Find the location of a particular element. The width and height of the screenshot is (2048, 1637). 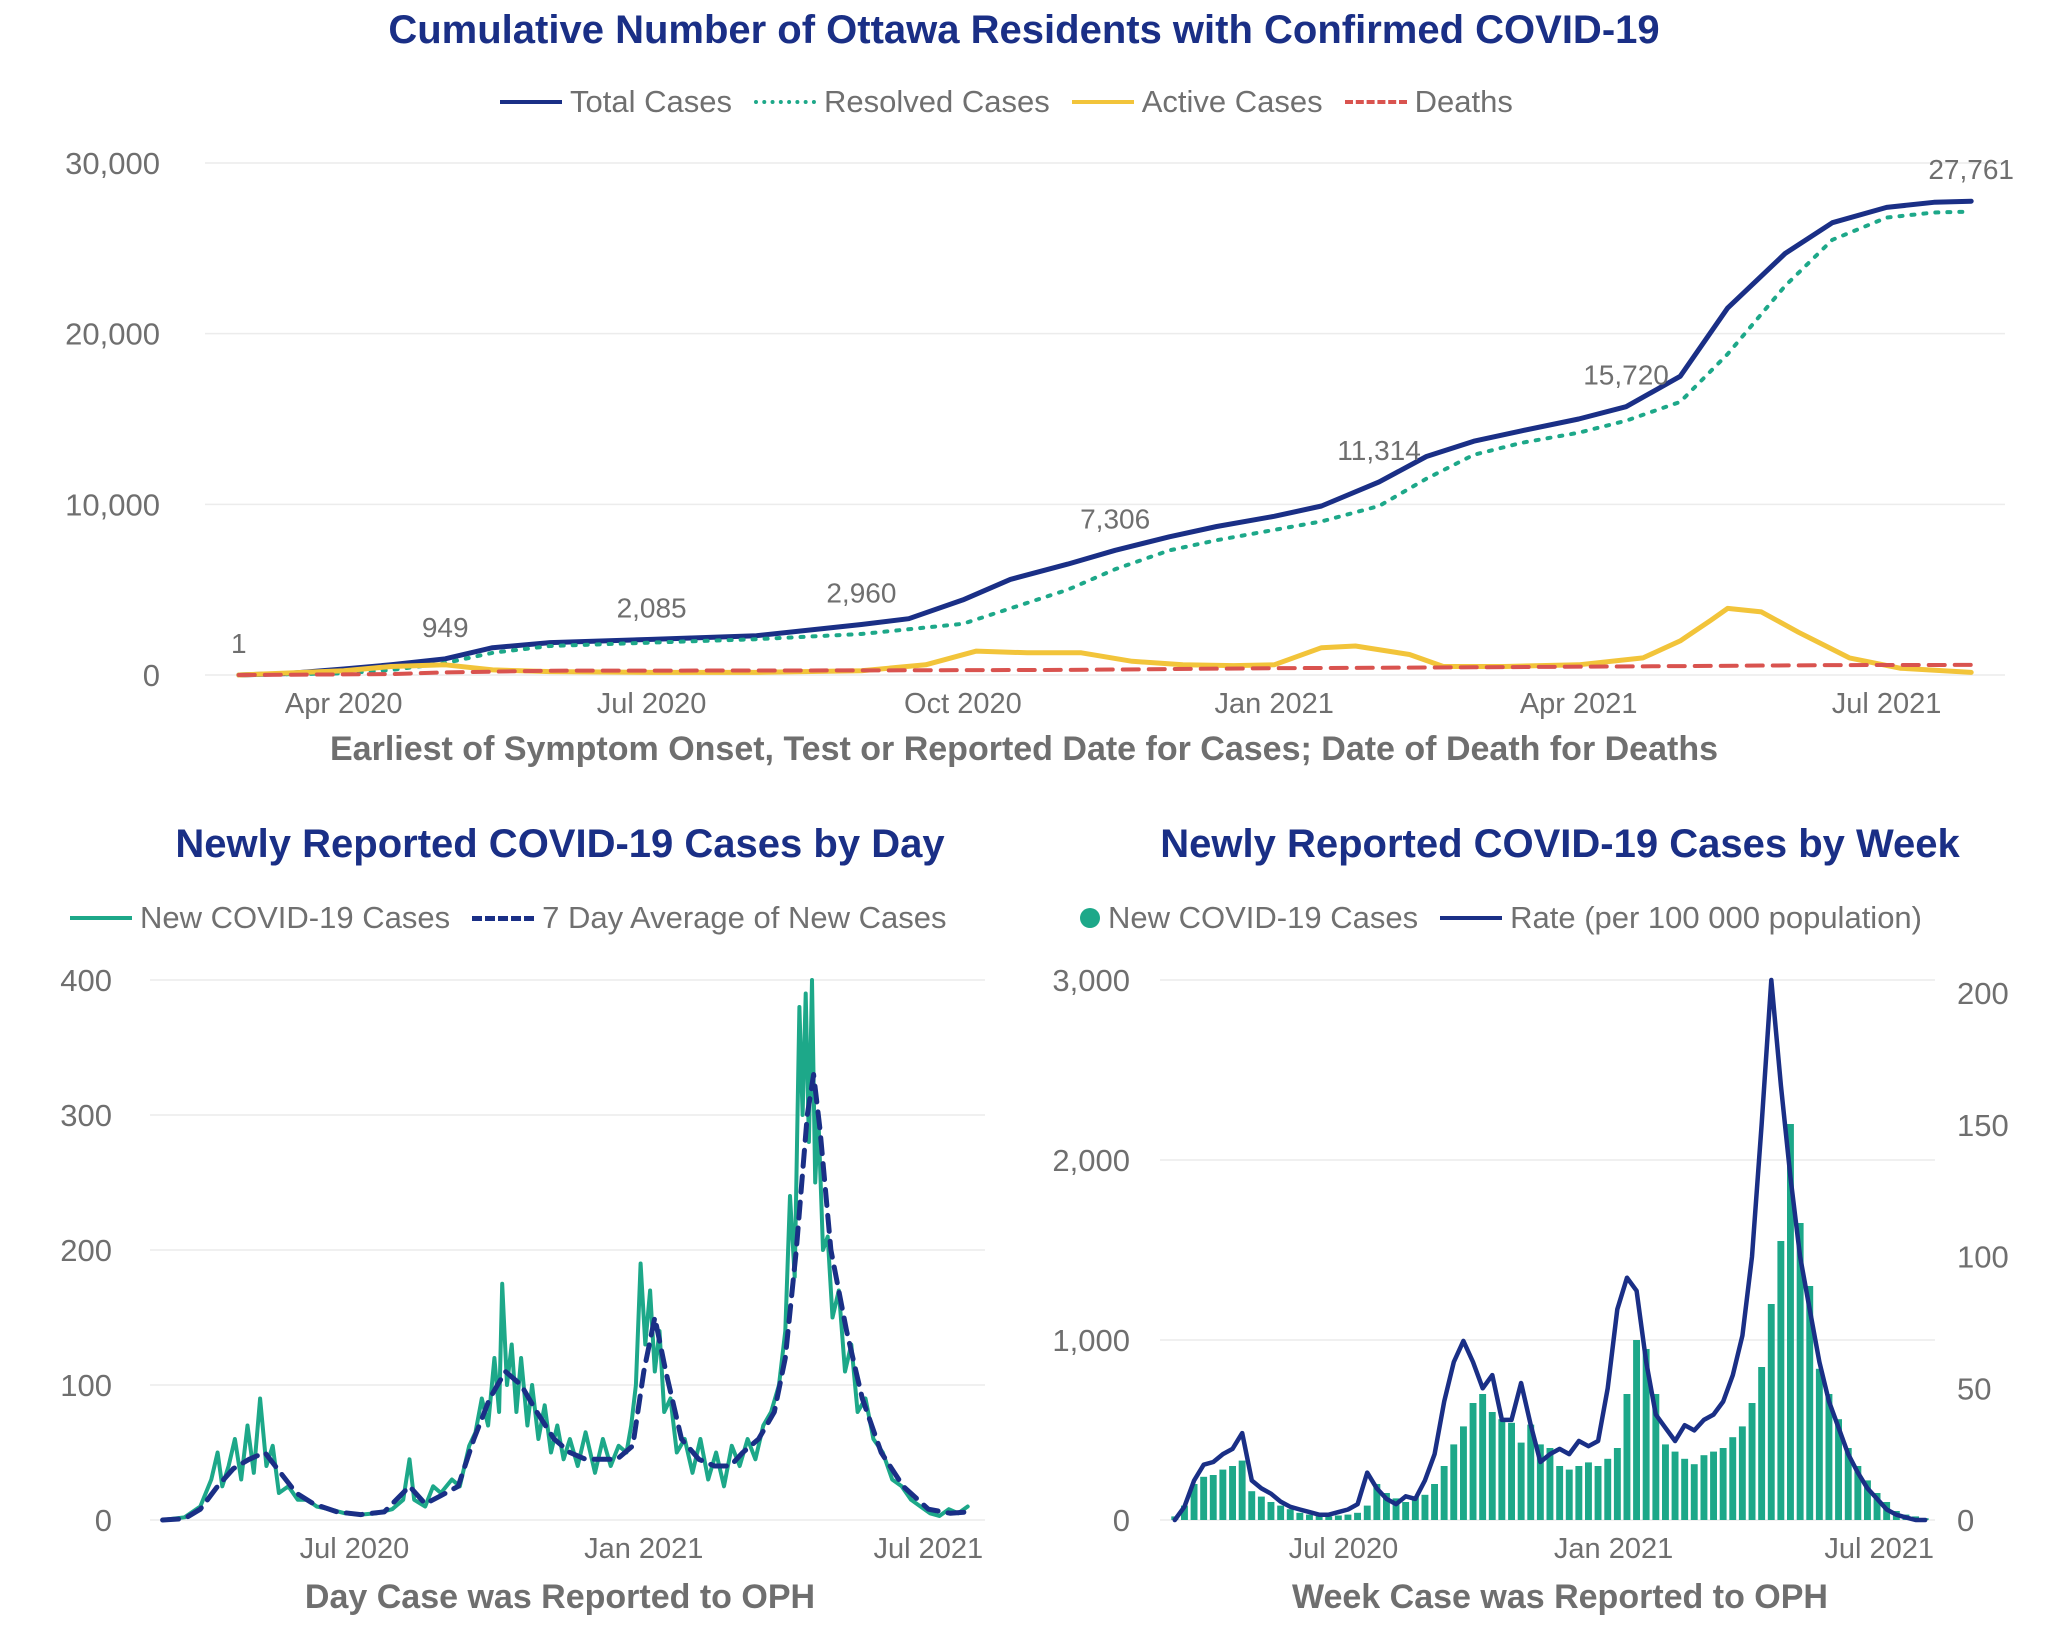

weekly-chart-title: Newly Reported COVID-19 Cases by Week is located at coordinates (1560, 844).